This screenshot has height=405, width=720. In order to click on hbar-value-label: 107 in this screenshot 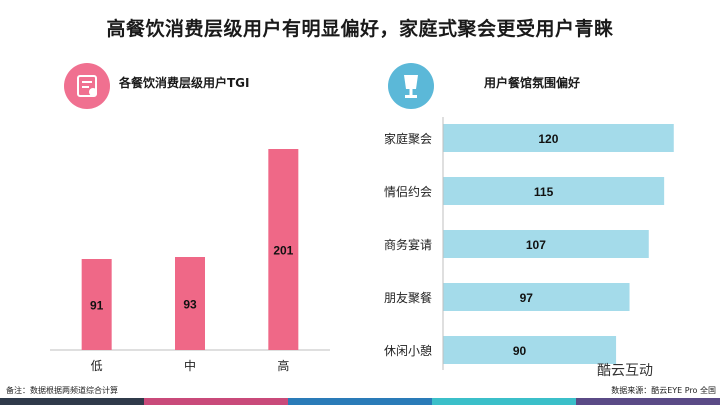, I will do `click(536, 245)`.